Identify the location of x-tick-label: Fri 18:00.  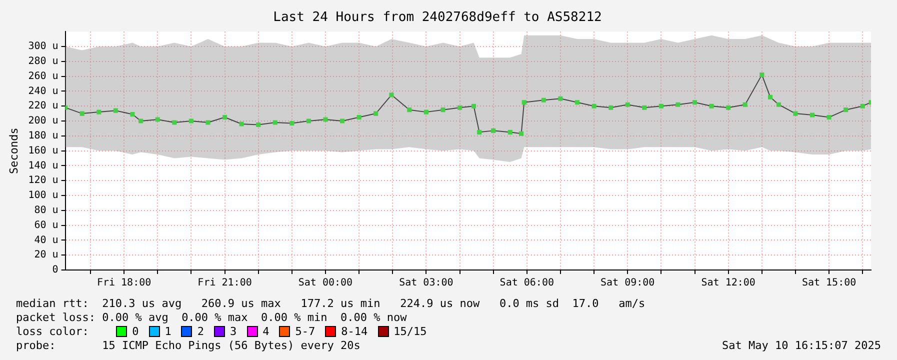
(124, 283).